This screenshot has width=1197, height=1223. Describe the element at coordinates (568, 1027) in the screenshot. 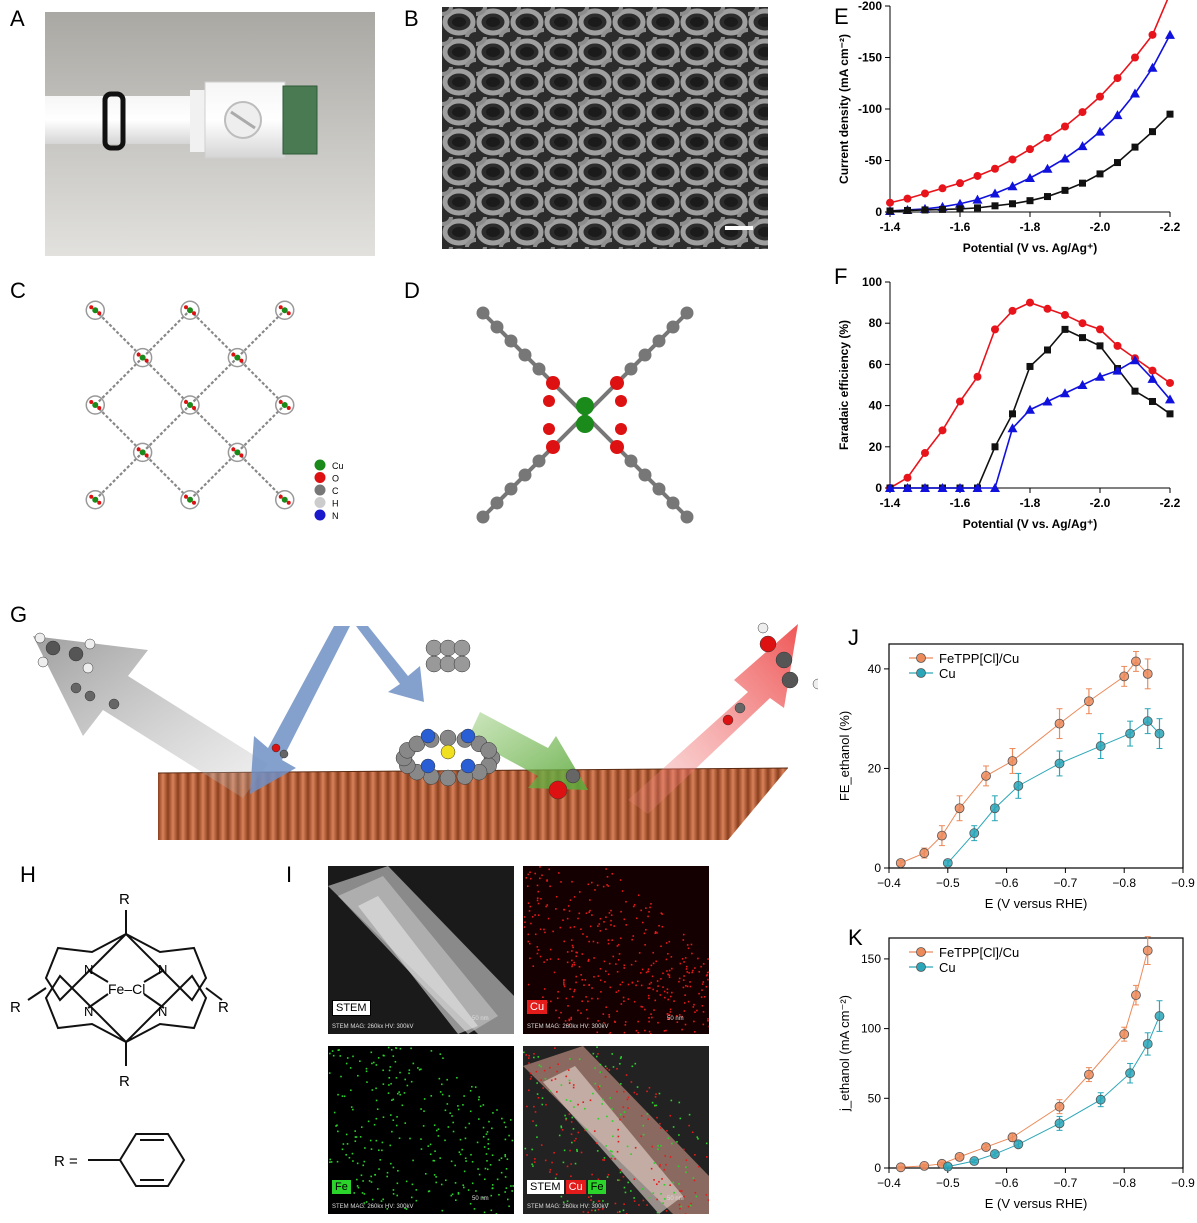

I see `stem-meta-2: STEM MAG: 260kx HV: 300kV` at that location.